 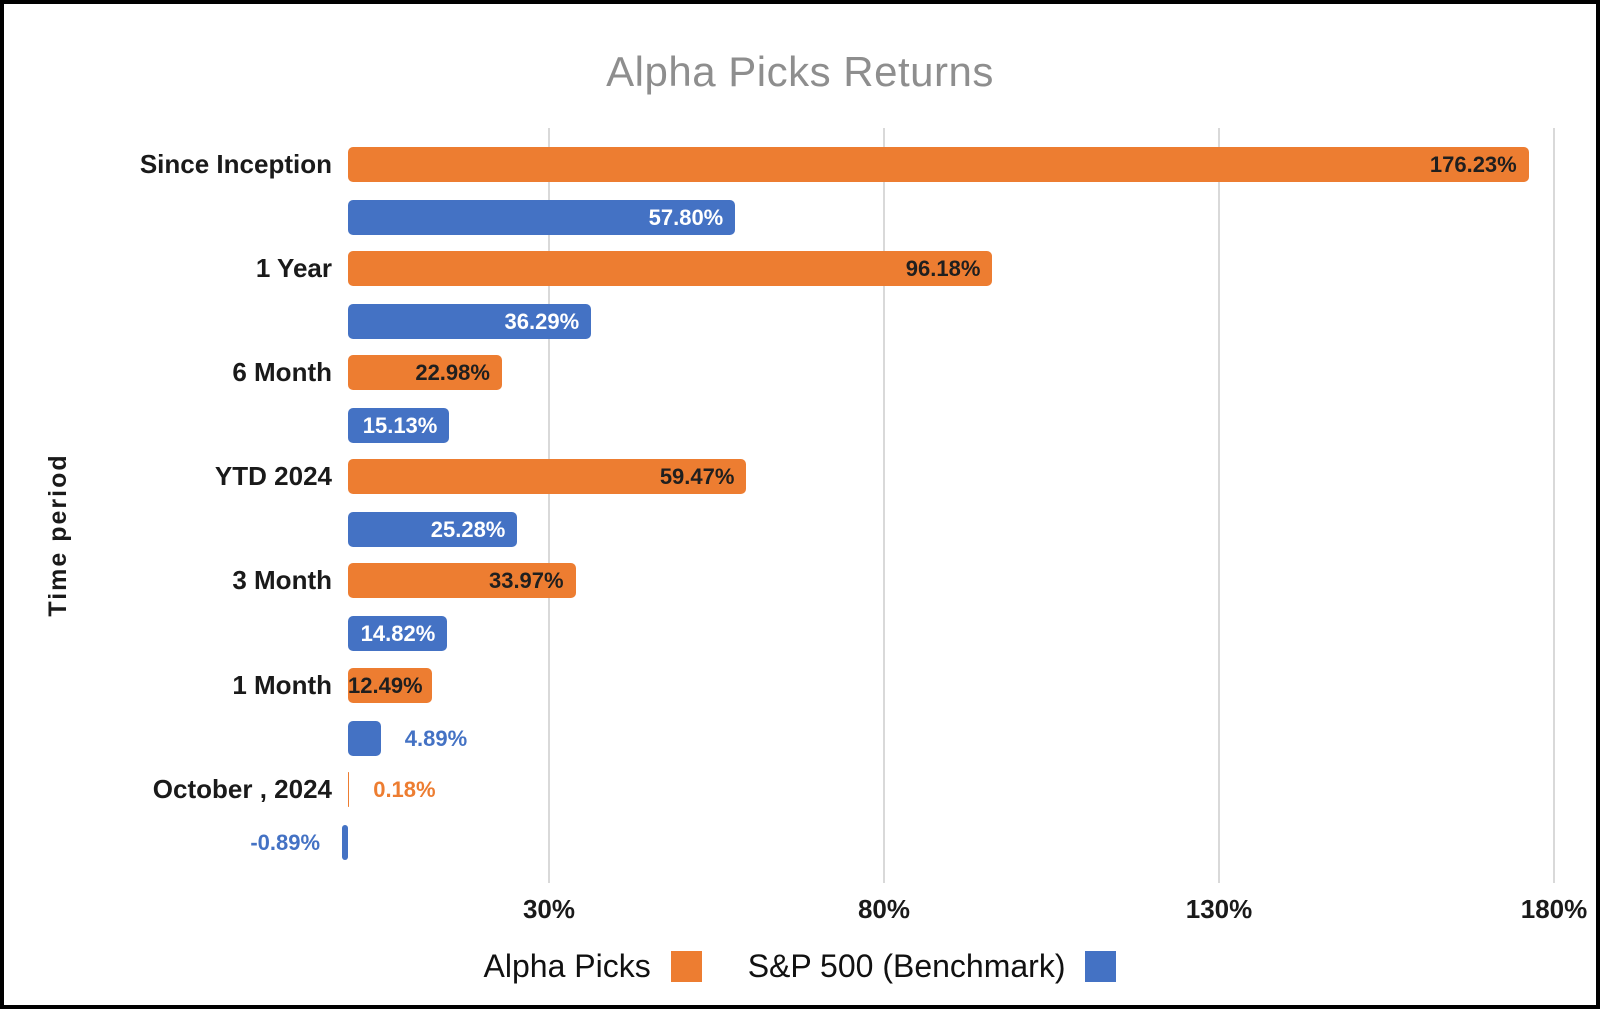 I want to click on bar-value-label: 176.23%, so click(x=1473, y=164).